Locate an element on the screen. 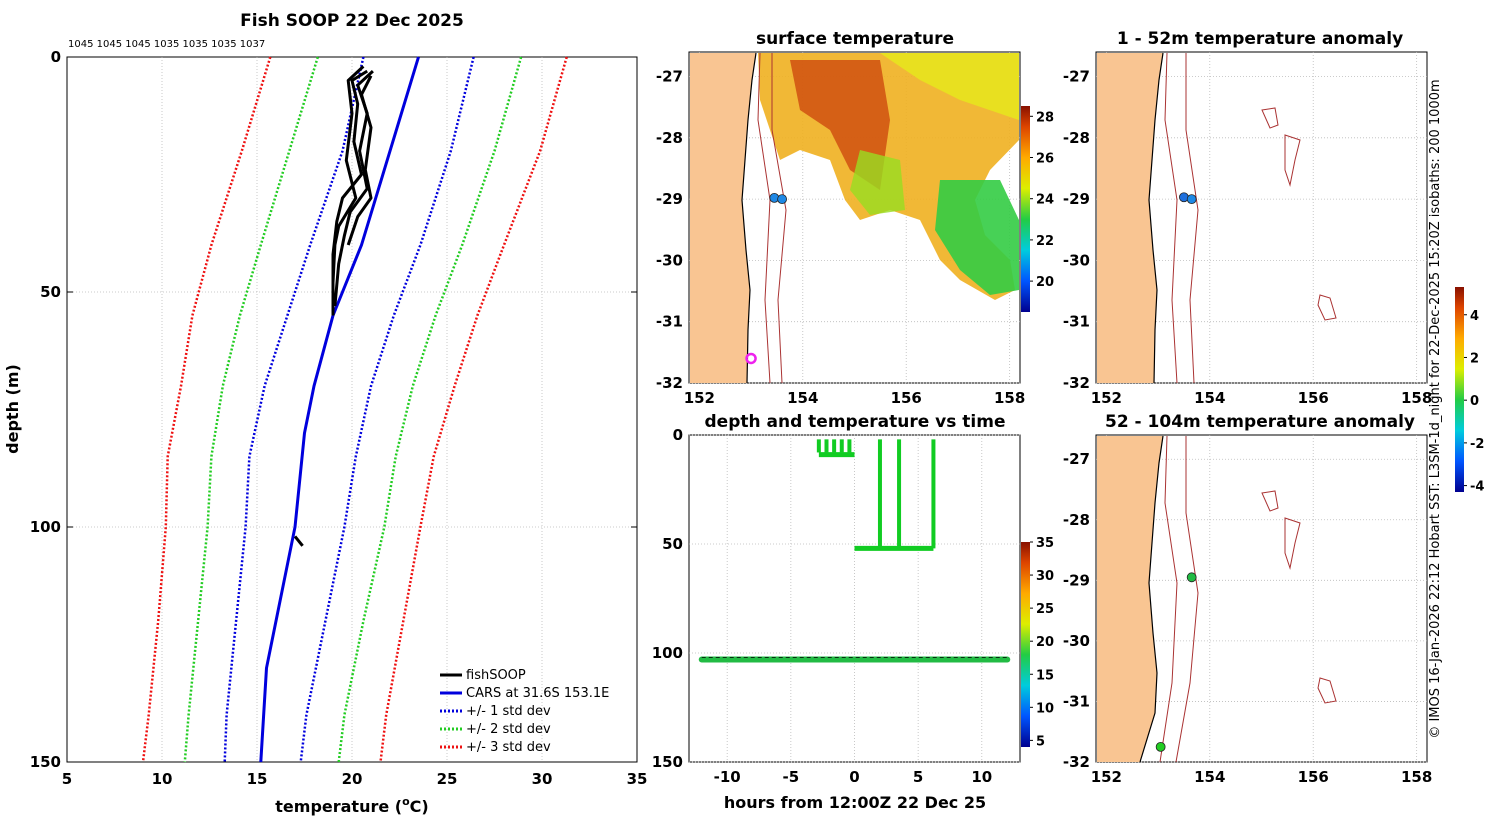  anom-deep-ytick-label: -32 is located at coordinates (1076, 762).